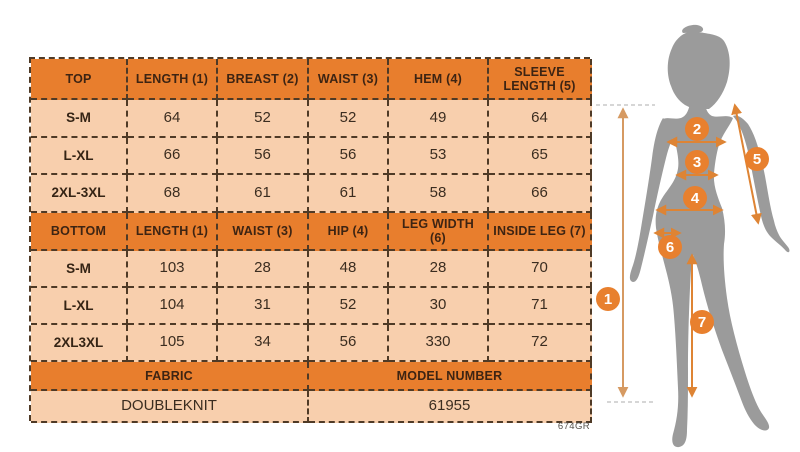 This screenshot has width=800, height=452. Describe the element at coordinates (349, 343) in the screenshot. I see `bottom-row-value: 56` at that location.